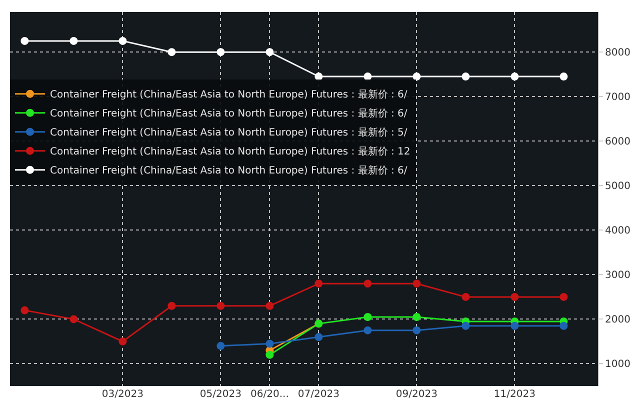 The height and width of the screenshot is (410, 642). Describe the element at coordinates (617, 276) in the screenshot. I see `y-tick-label: 3000` at that location.